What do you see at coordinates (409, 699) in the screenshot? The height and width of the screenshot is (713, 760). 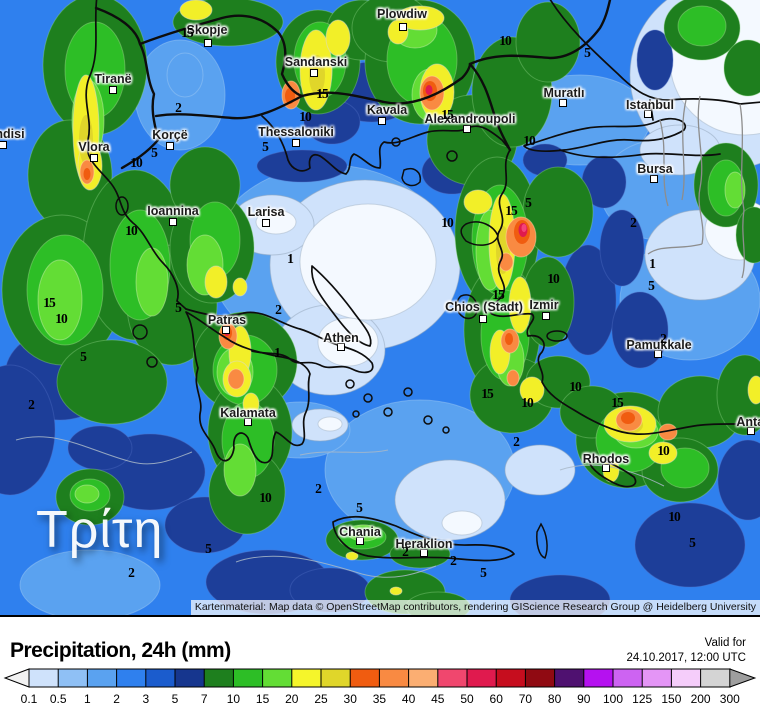 I see `scale-tick-label: 40` at bounding box center [409, 699].